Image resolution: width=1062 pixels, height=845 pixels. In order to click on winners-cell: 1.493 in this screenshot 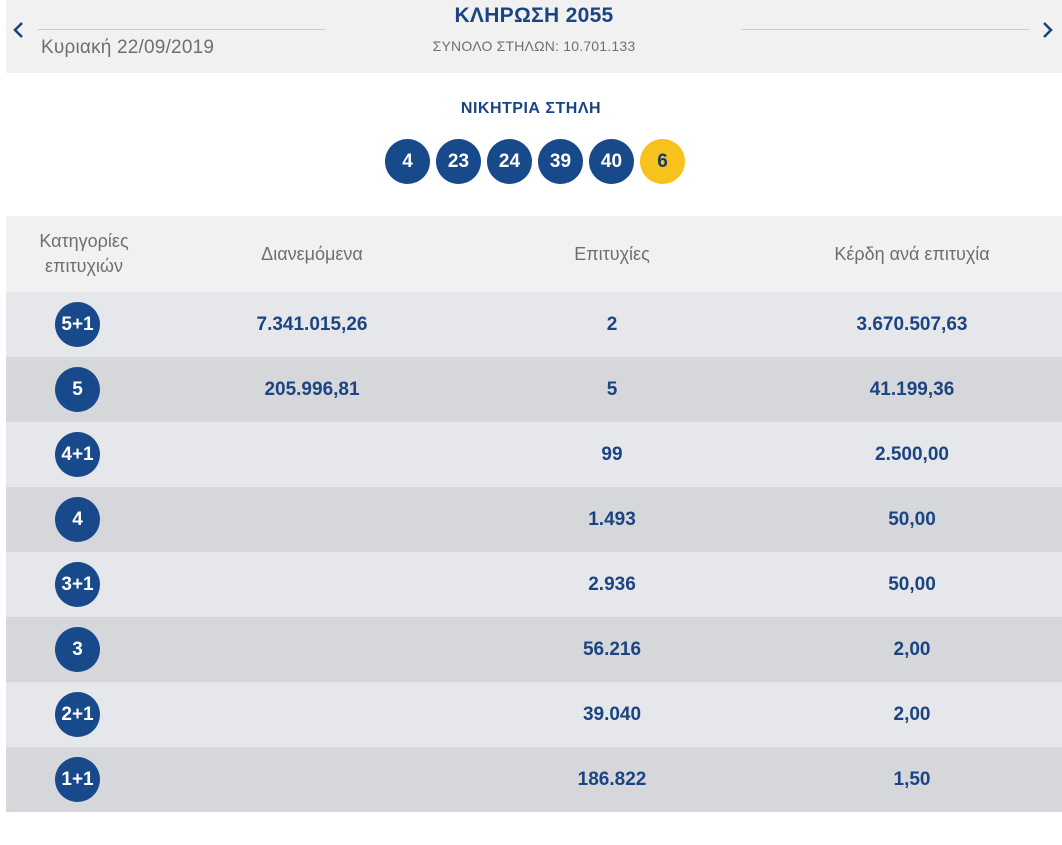, I will do `click(612, 519)`.